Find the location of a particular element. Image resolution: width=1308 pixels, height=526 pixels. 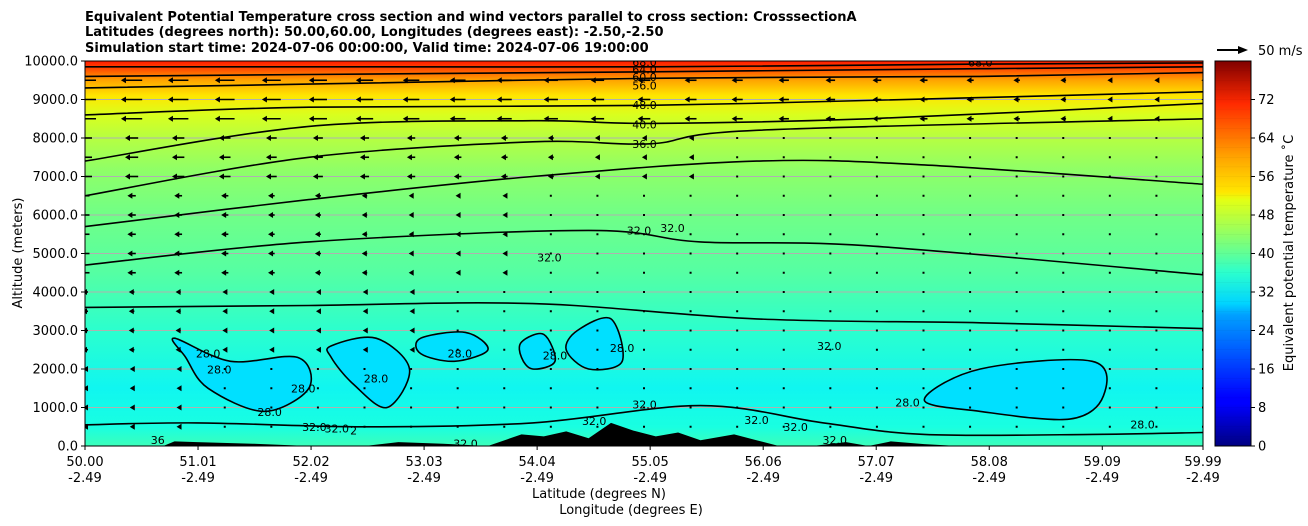

contour-label-23: 32.0 is located at coordinates (795, 427).